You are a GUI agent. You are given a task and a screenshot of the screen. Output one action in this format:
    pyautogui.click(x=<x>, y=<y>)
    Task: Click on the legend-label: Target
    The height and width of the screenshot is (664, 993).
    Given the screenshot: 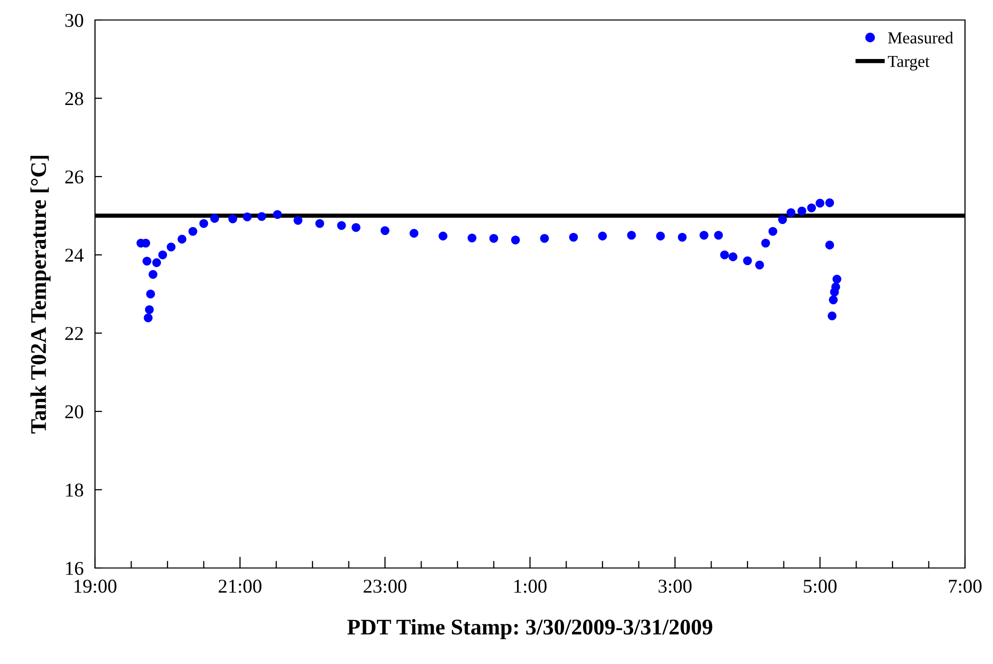 What is the action you would take?
    pyautogui.click(x=909, y=63)
    